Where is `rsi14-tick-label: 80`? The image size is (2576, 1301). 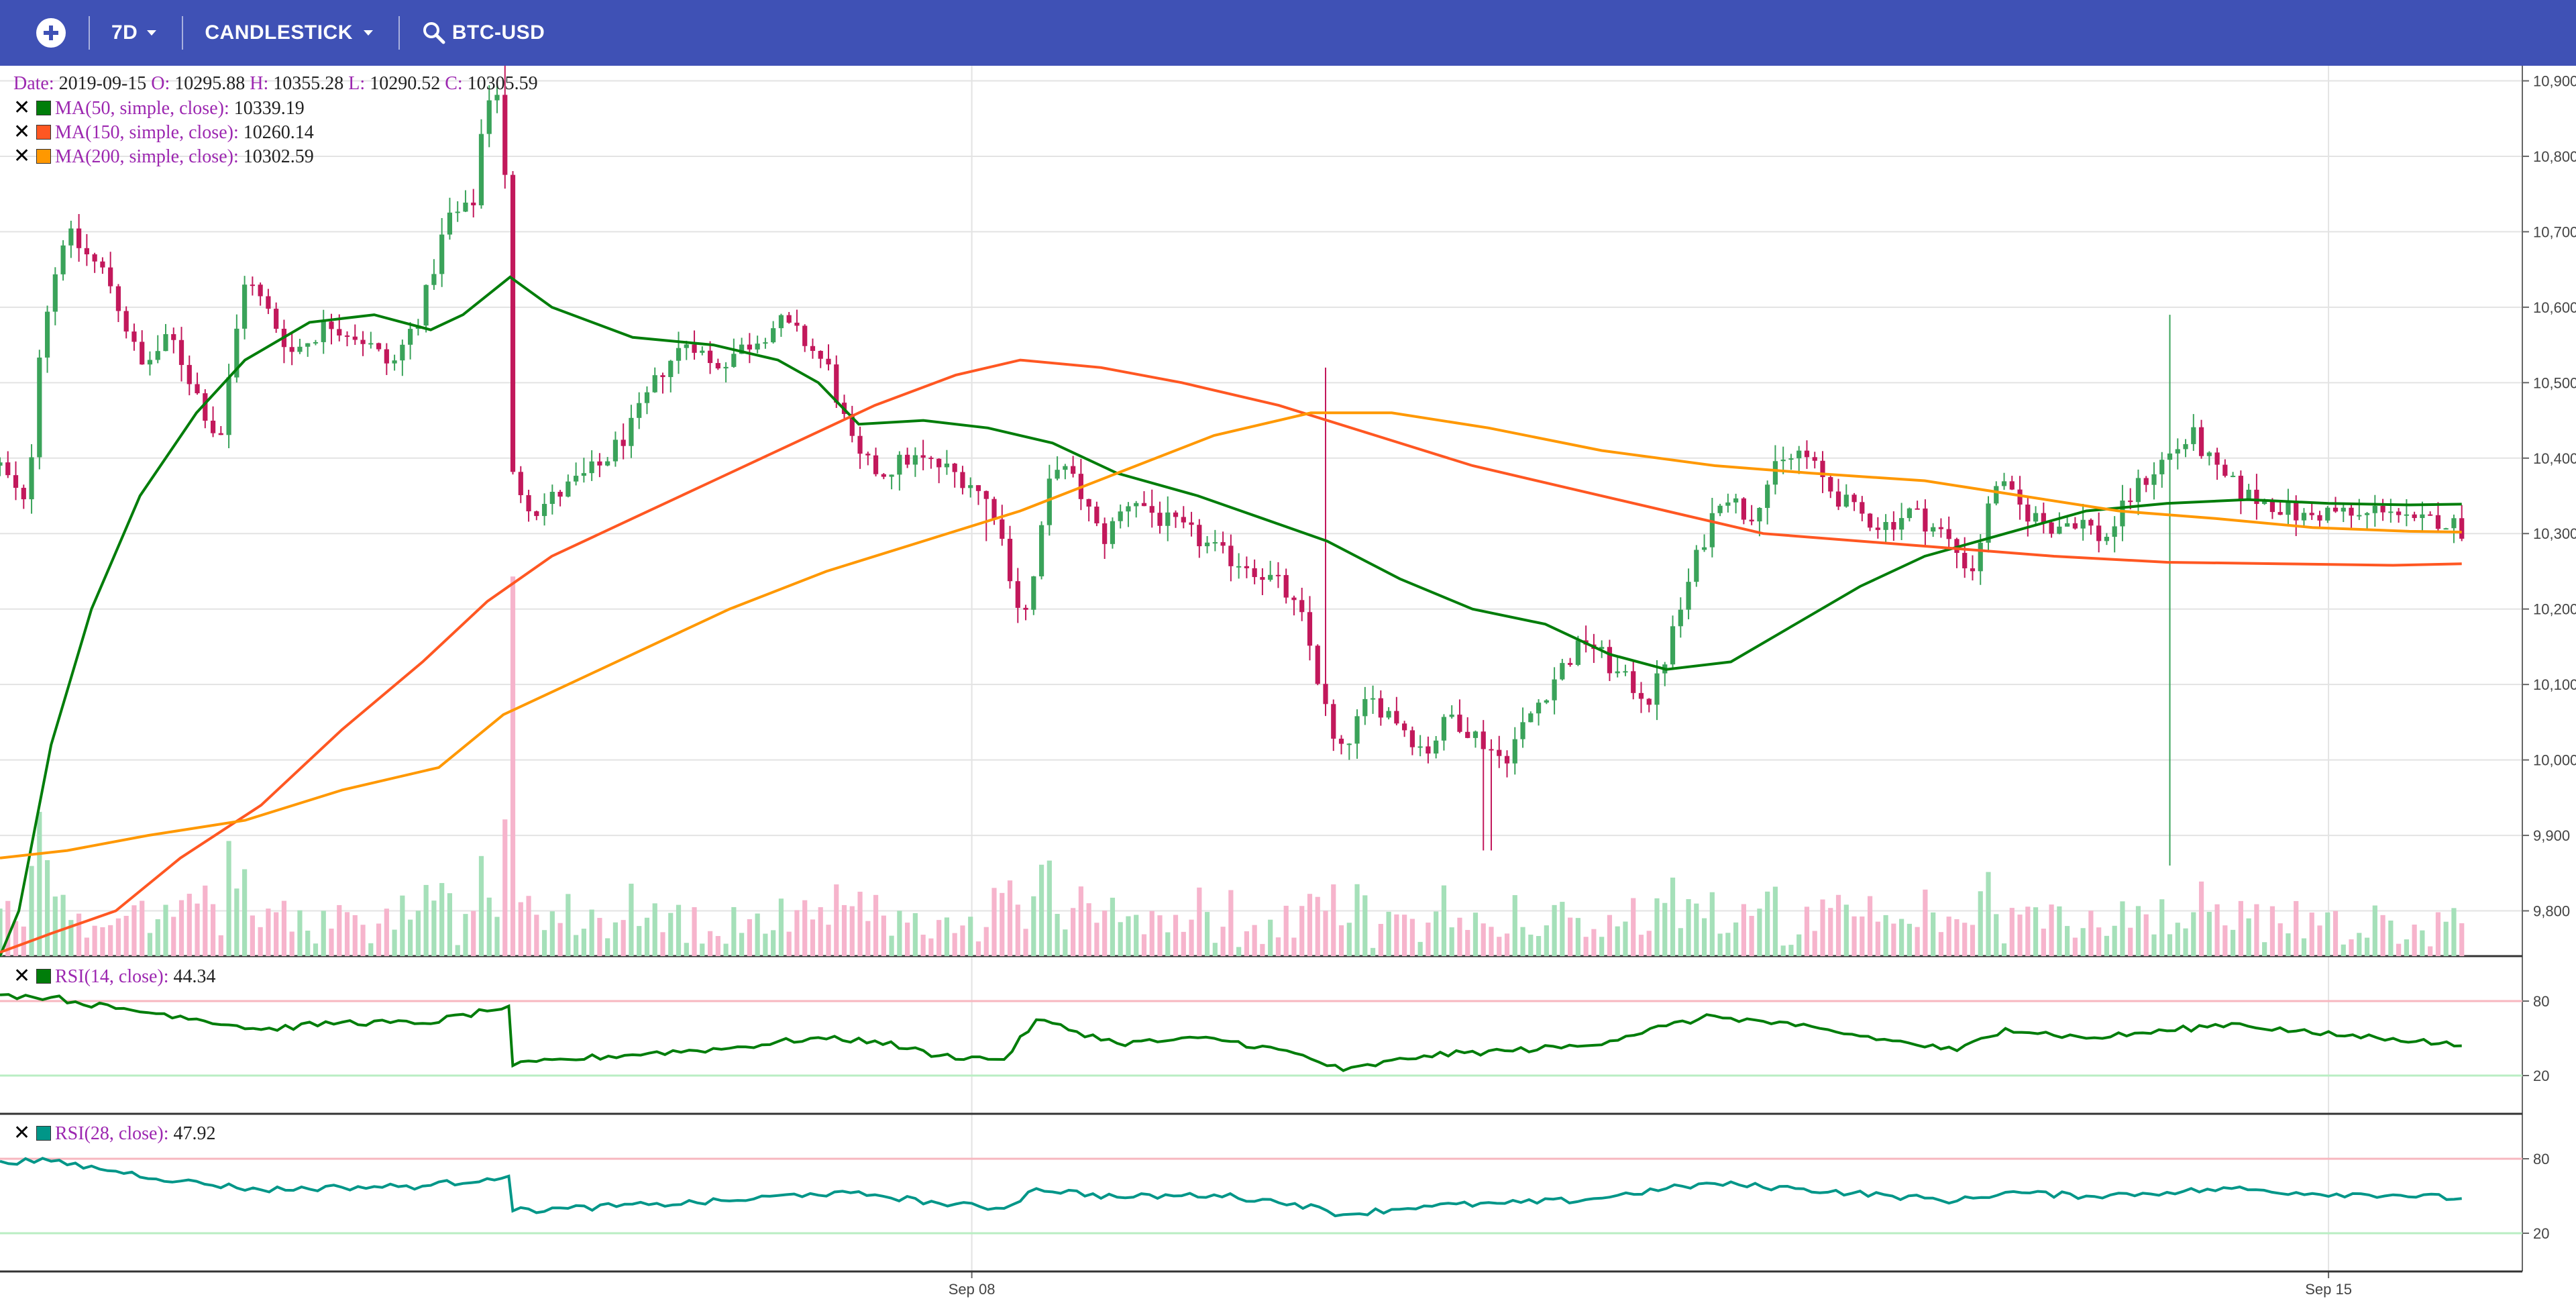 rsi14-tick-label: 80 is located at coordinates (2541, 1001).